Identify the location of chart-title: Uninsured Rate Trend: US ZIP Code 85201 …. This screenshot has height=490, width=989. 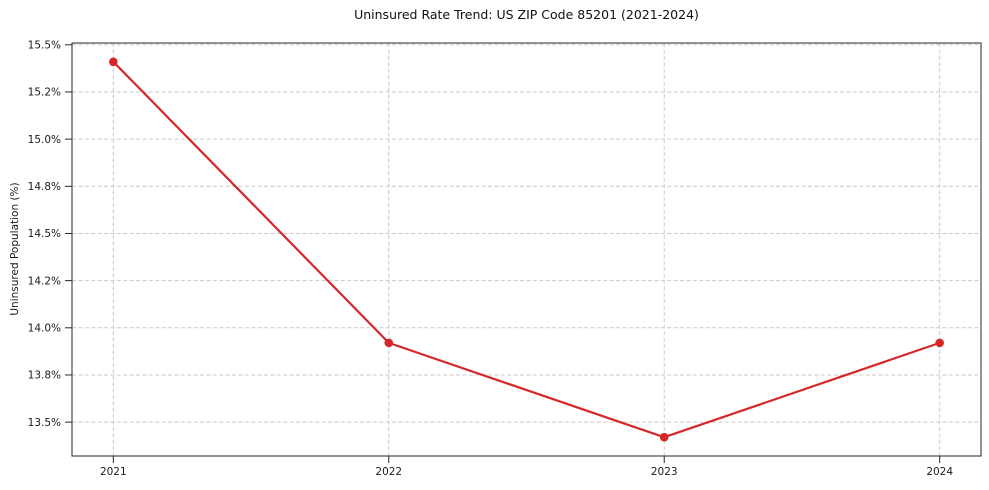
(526, 14).